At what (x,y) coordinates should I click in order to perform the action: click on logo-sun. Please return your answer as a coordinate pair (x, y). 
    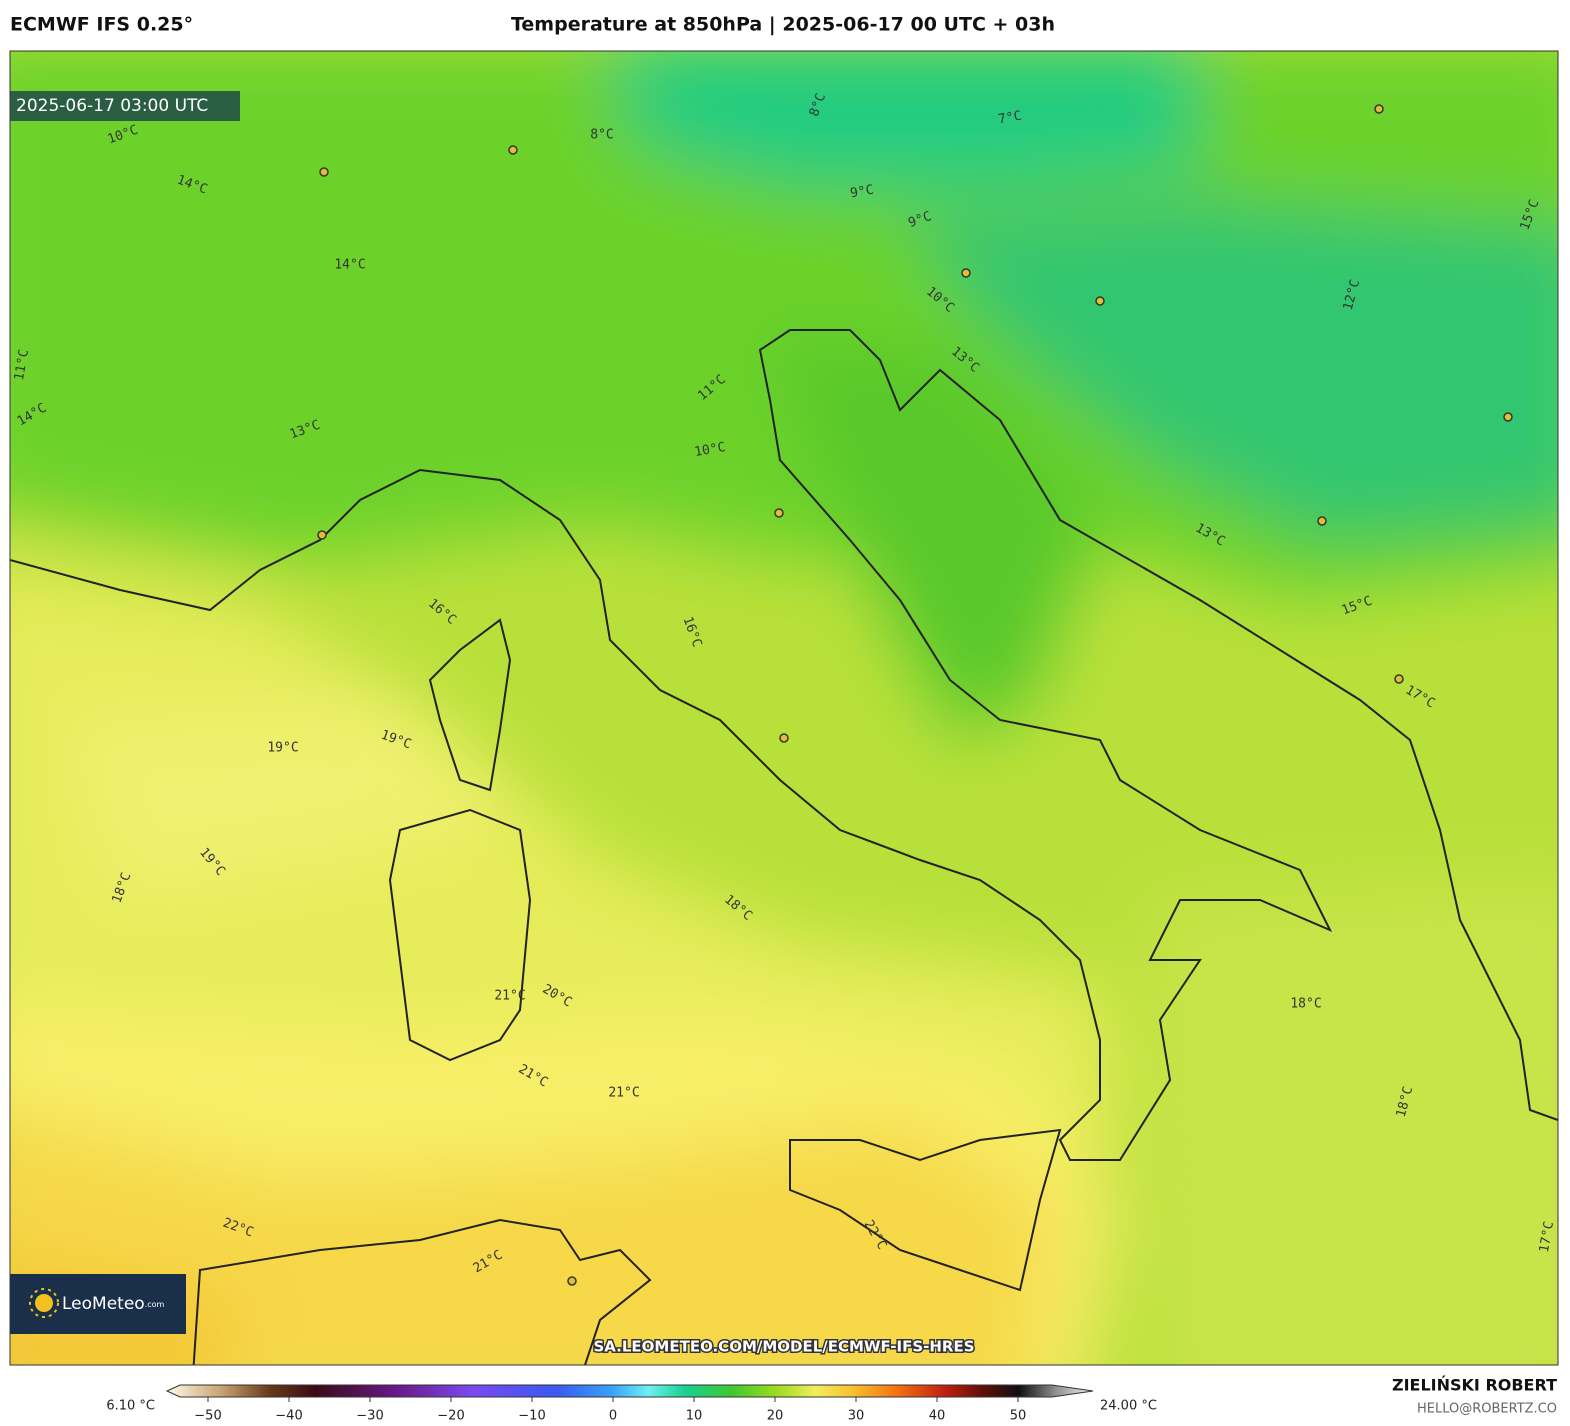
    Looking at the image, I should click on (44, 1303).